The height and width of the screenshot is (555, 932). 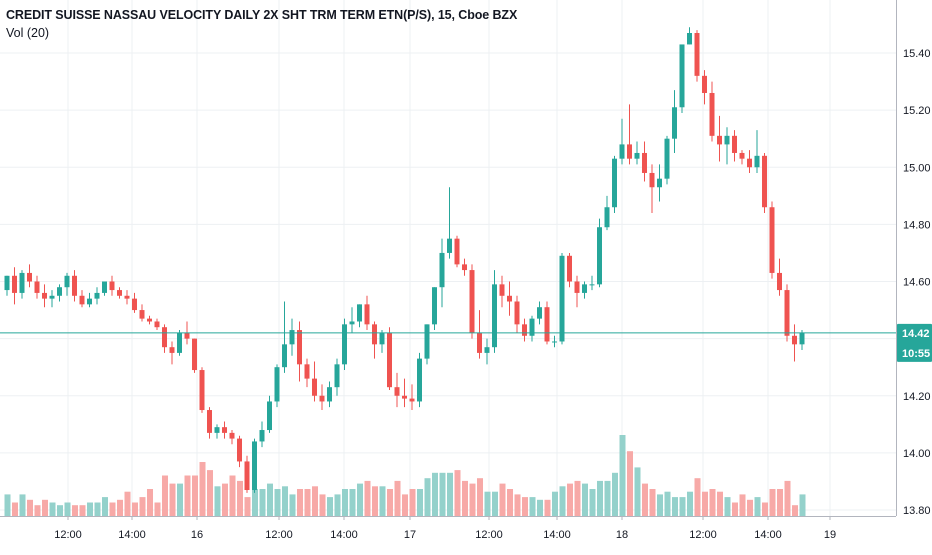 What do you see at coordinates (917, 397) in the screenshot?
I see `price-tick-label: 14.20` at bounding box center [917, 397].